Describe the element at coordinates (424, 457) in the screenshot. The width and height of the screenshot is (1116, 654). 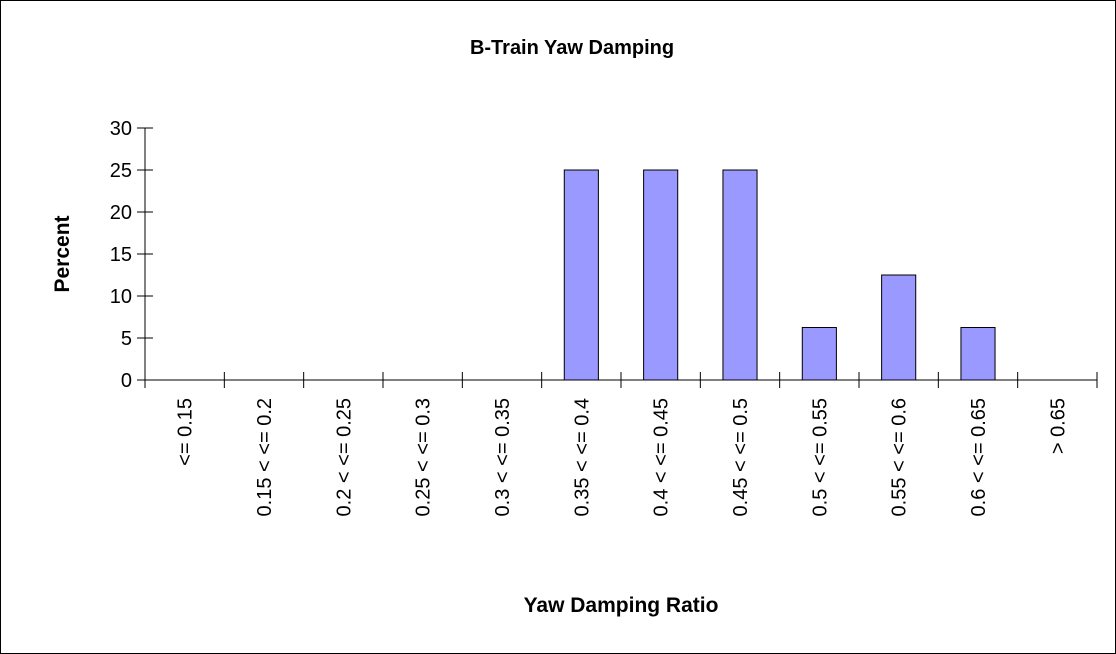
I see `x-tick-label: 0.25 < <= 0.3` at that location.